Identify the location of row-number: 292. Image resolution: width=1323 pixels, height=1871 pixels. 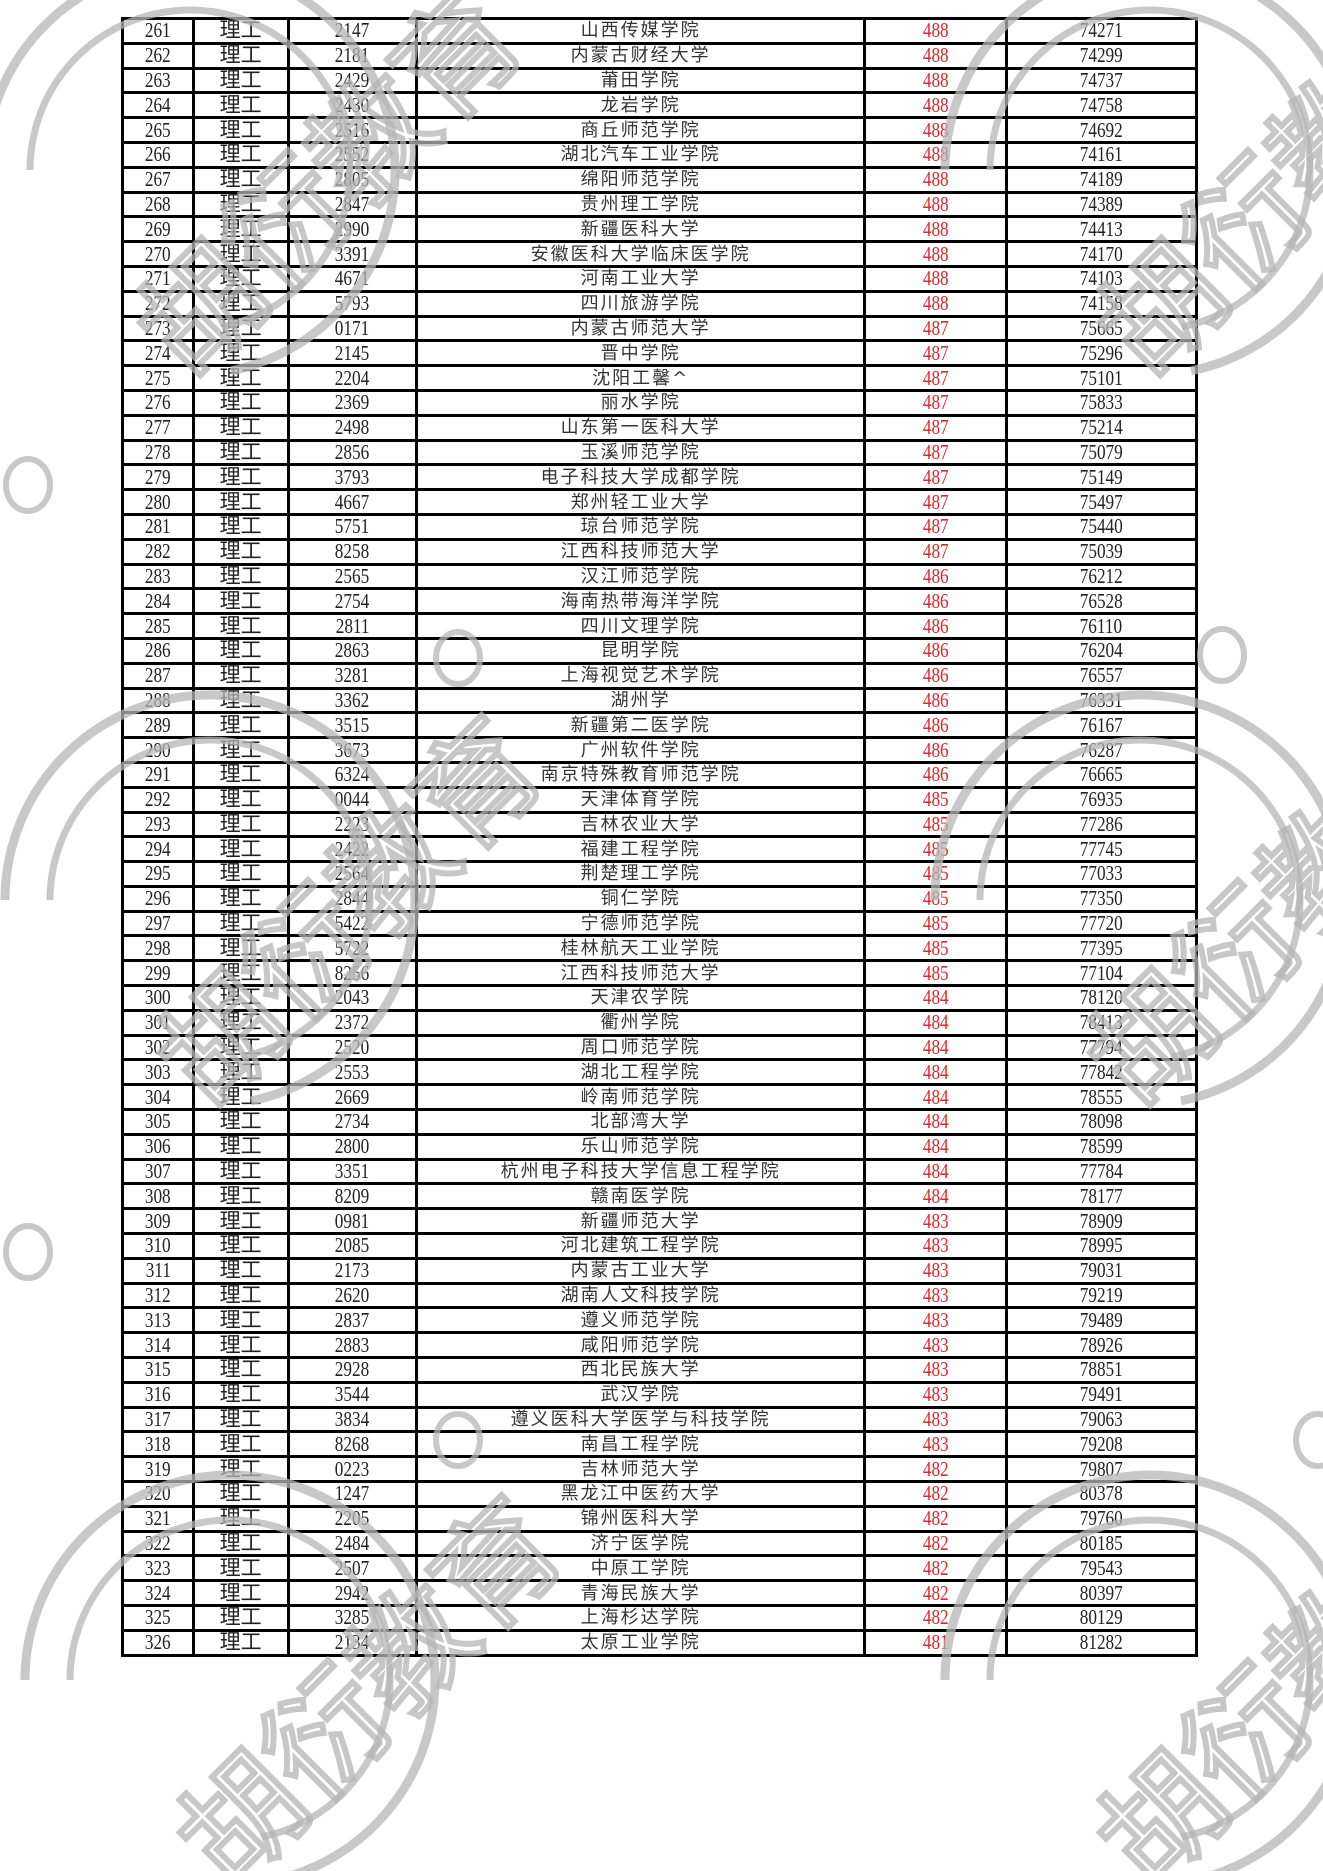
(157, 799).